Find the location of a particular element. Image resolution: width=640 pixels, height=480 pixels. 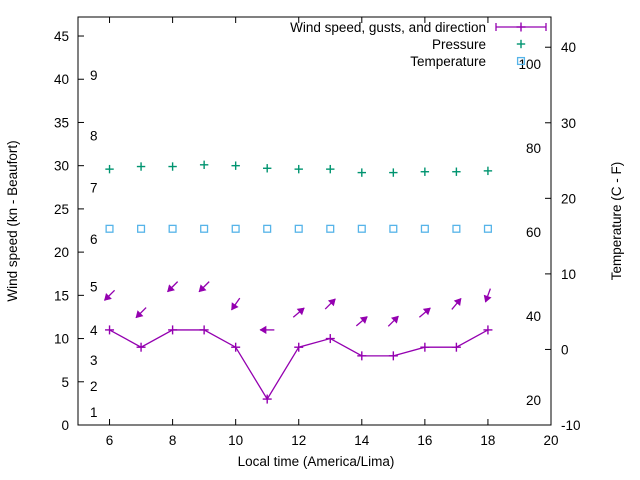

beaufort-label: 7 is located at coordinates (94, 187).